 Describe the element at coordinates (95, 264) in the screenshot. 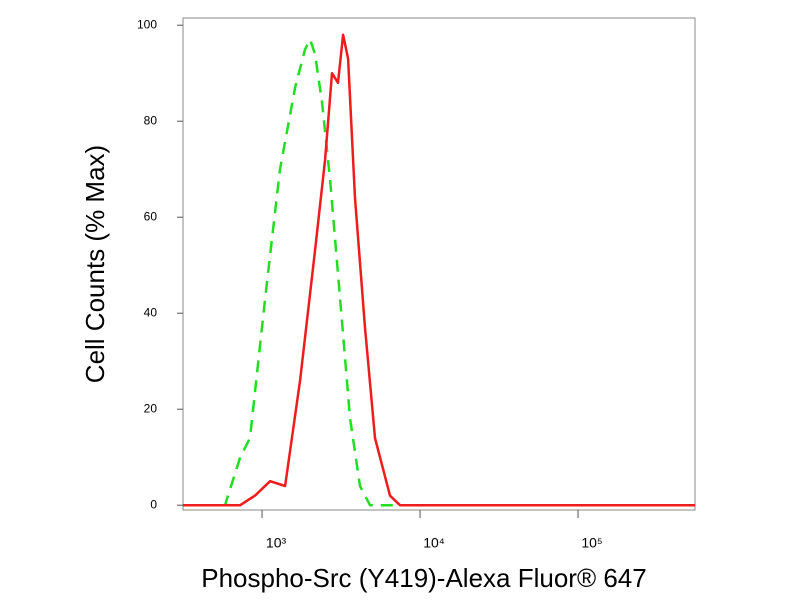

I see `y-axis-title: Cell Counts (% Max)` at that location.